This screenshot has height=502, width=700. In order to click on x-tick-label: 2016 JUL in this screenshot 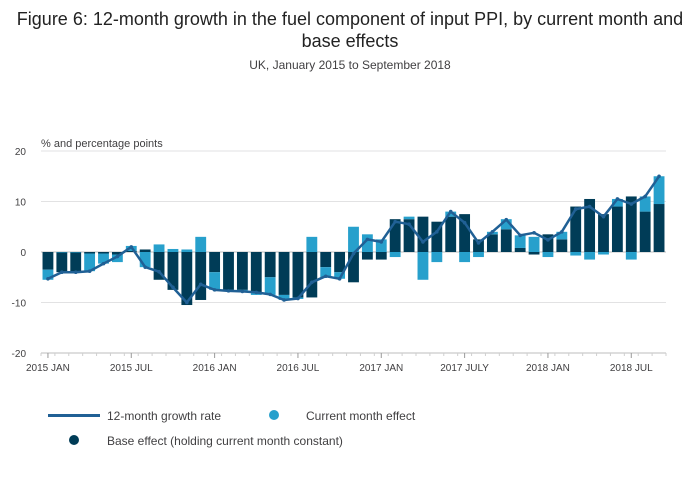, I will do `click(298, 368)`.